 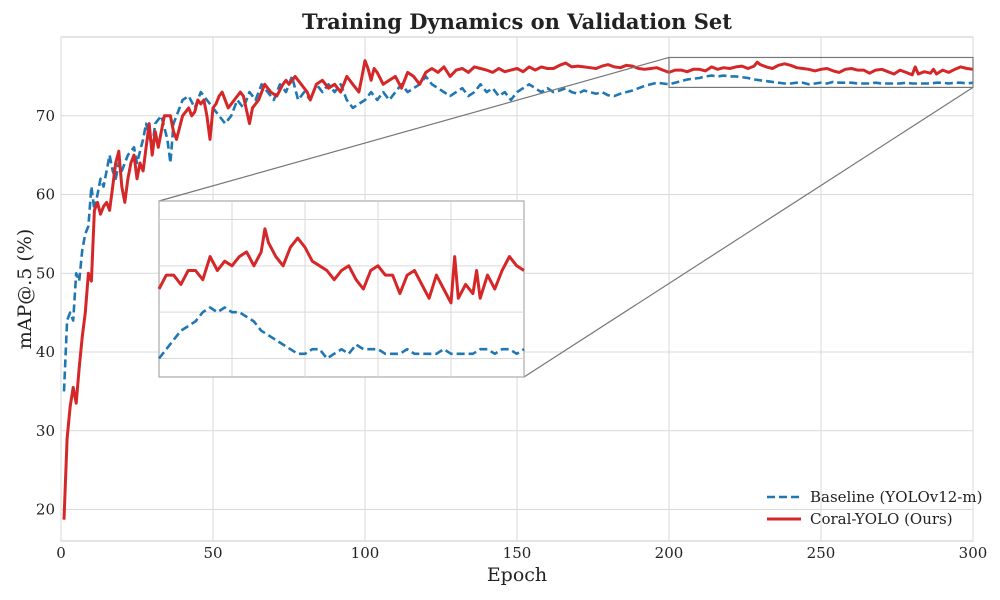 I want to click on y-axis-label: mAP@.5 (%), so click(x=25, y=289).